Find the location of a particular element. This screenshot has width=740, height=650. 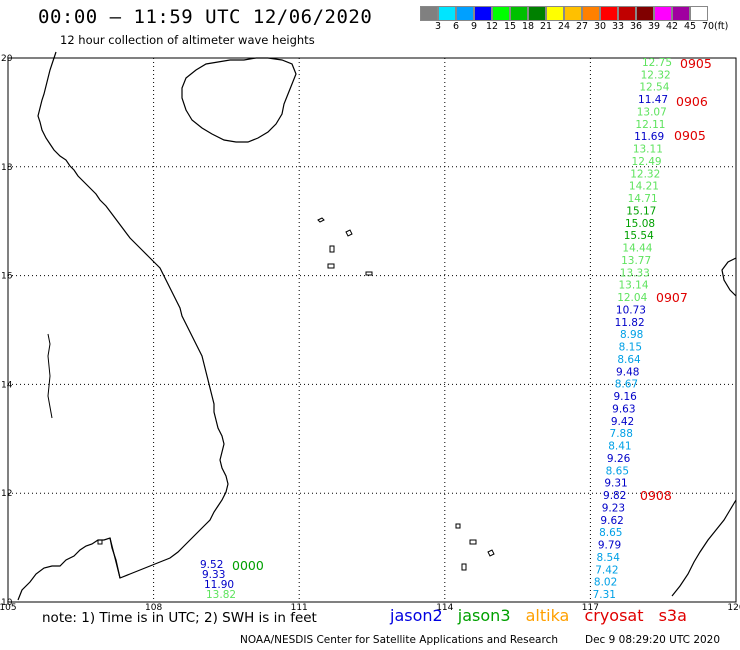

island-con-son is located at coordinates (100, 542).